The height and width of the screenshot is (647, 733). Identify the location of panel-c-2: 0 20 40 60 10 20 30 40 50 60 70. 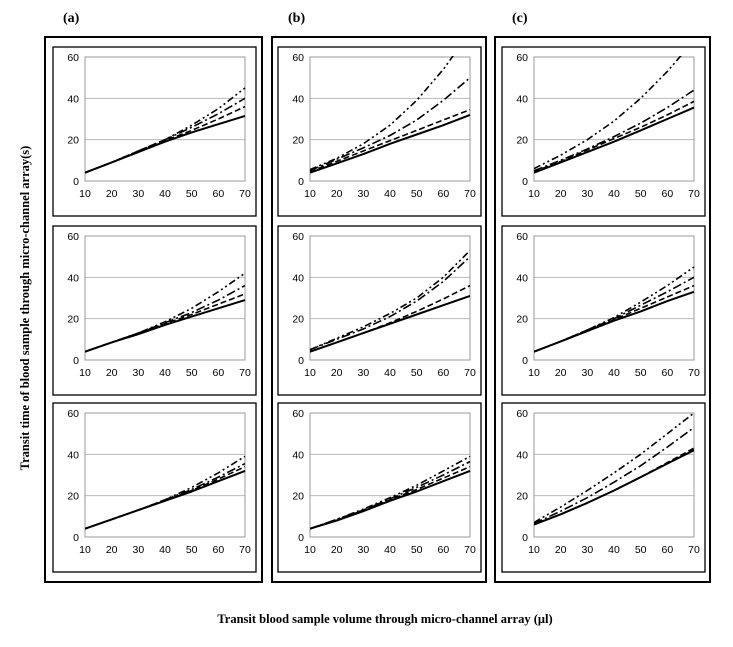
(603, 310).